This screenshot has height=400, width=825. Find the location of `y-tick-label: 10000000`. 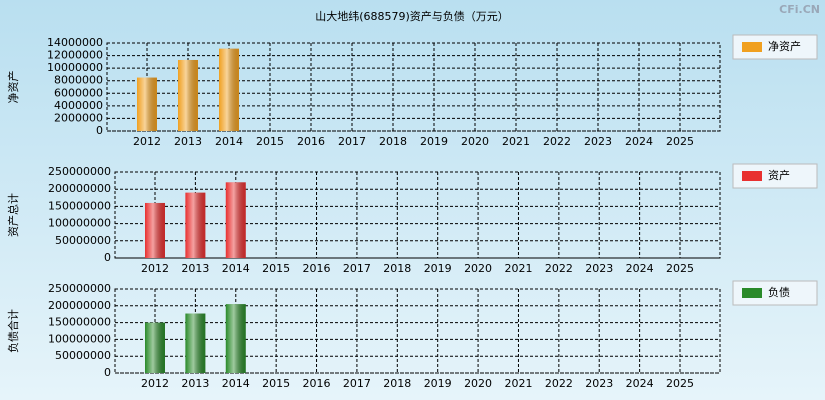

y-tick-label: 10000000 is located at coordinates (75, 67).